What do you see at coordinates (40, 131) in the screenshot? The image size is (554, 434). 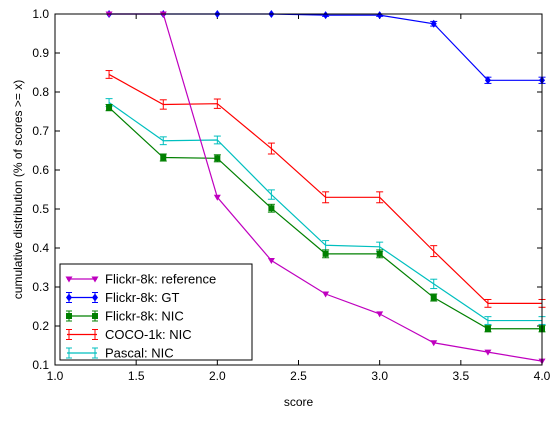 I see `y-tick-label: 0.7` at bounding box center [40, 131].